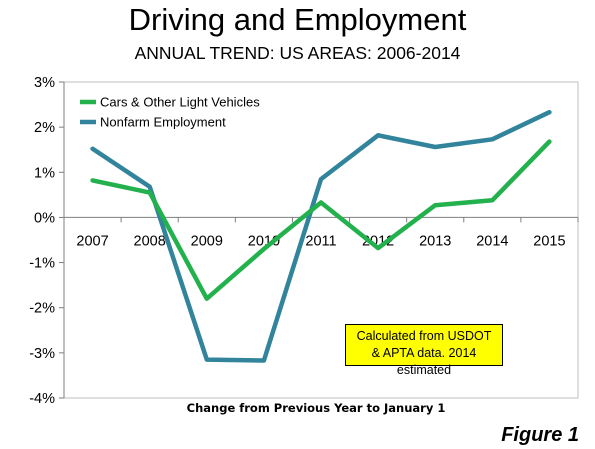 The height and width of the screenshot is (449, 595). I want to click on y-tick-label: 3%, so click(44, 83).